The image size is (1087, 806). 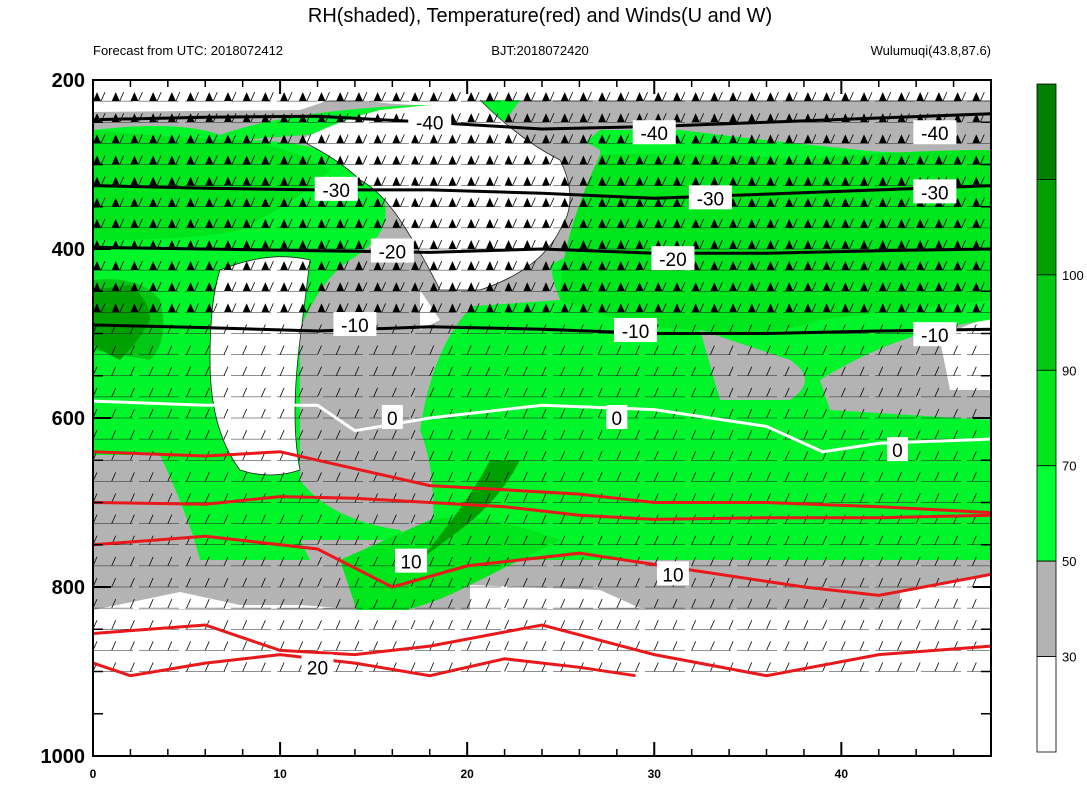 I want to click on y-tick-label: 1000, so click(x=63, y=757).